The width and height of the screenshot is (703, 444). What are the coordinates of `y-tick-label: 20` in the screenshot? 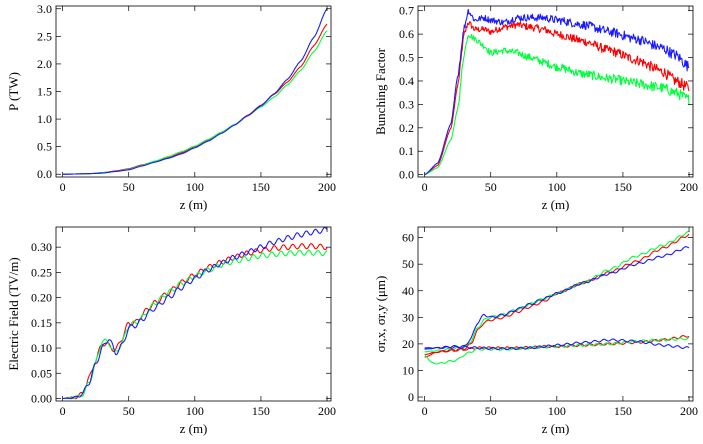 It's located at (408, 344).